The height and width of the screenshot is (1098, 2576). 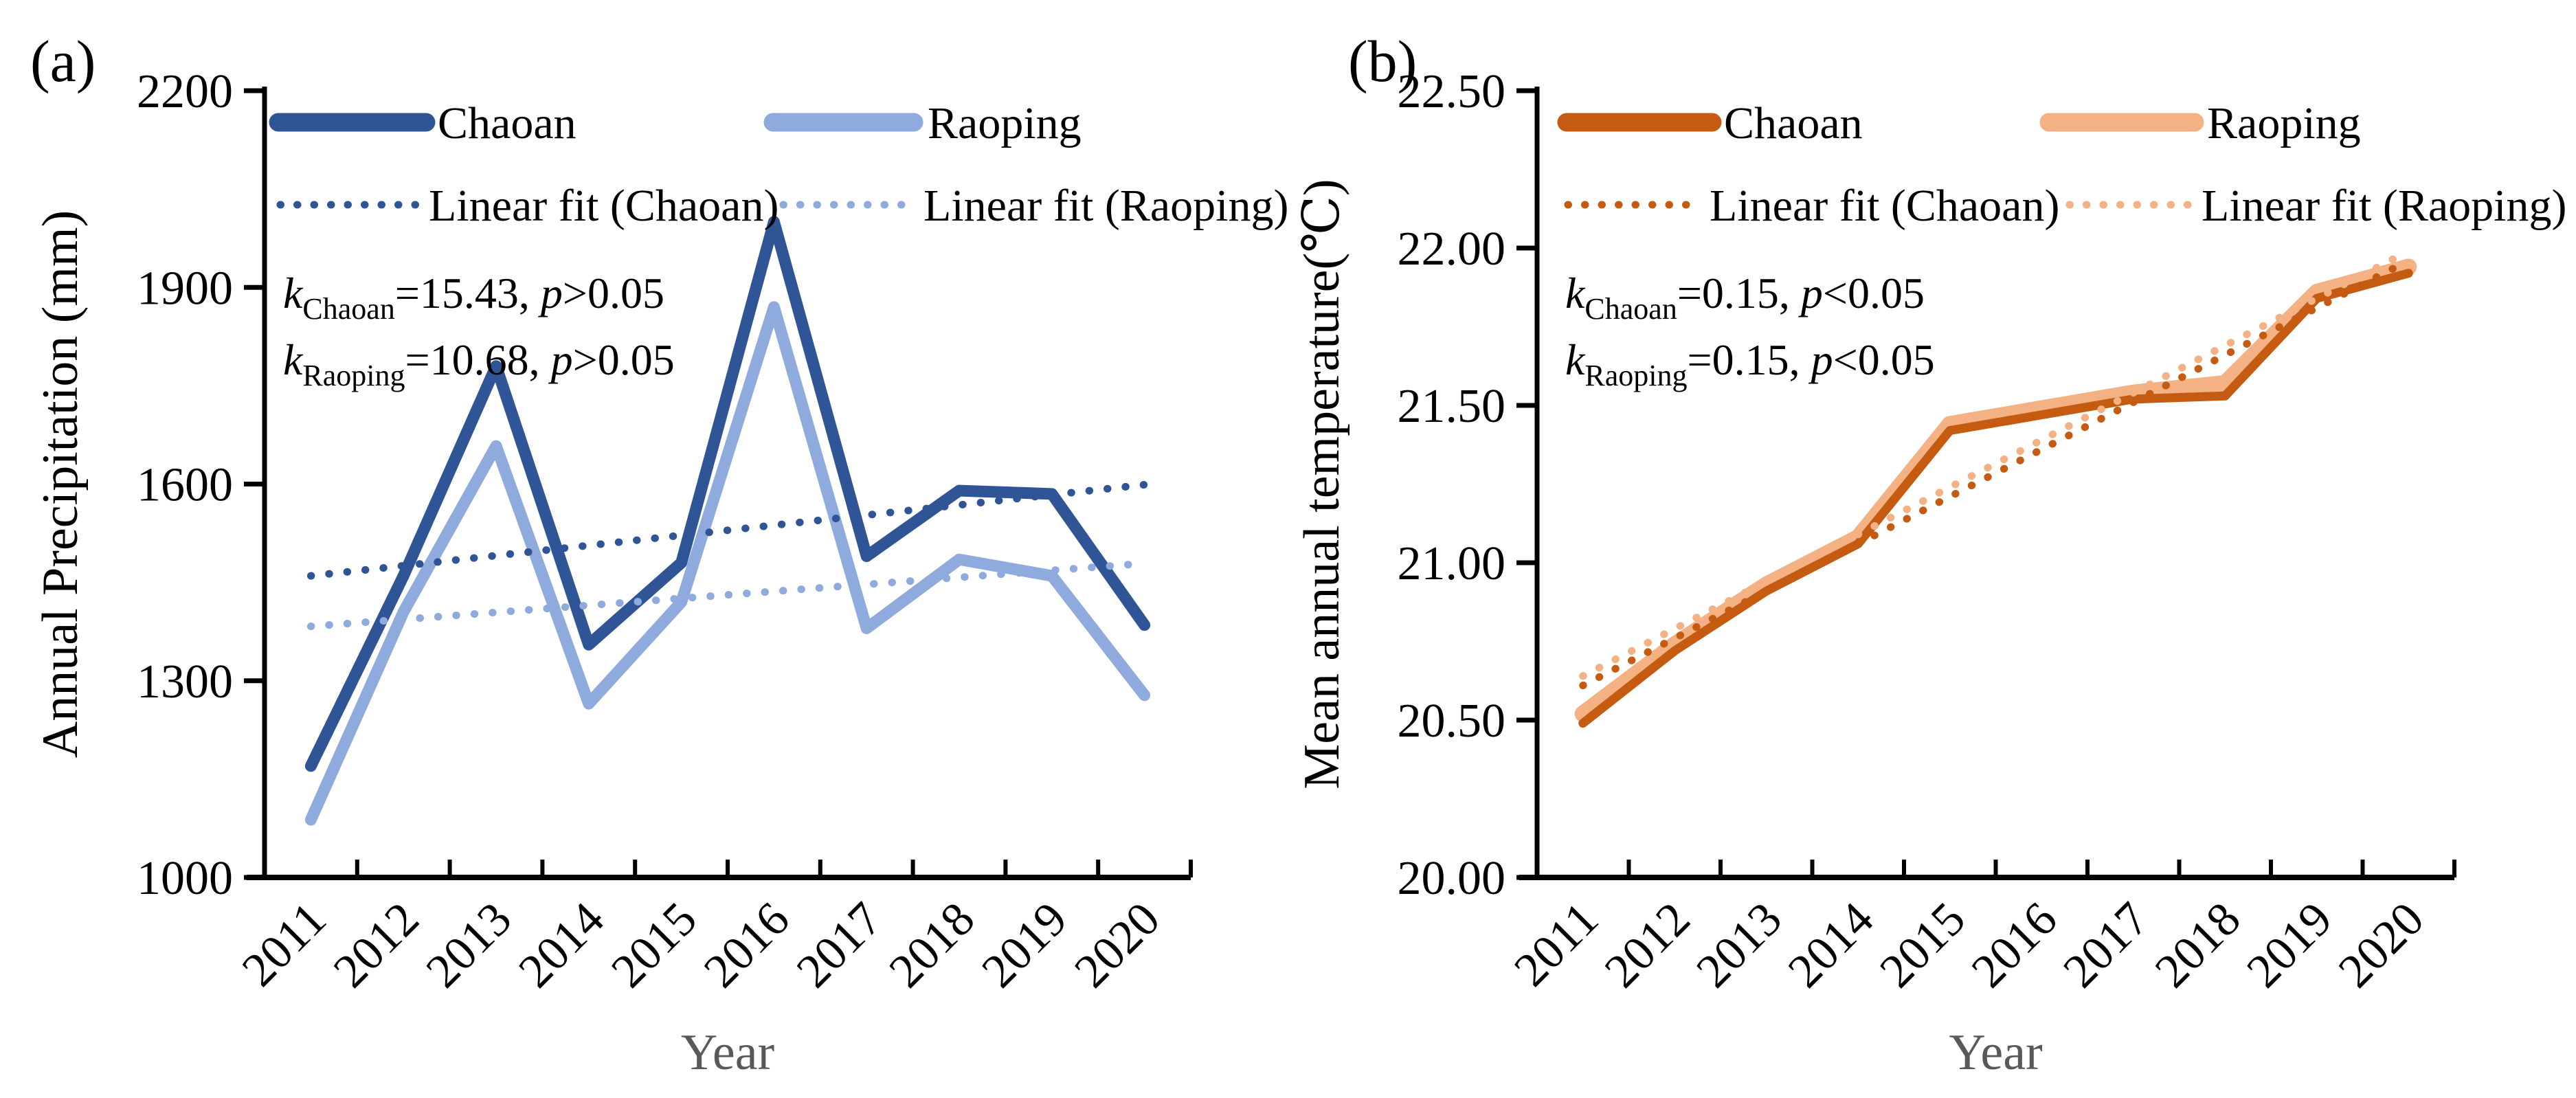 What do you see at coordinates (60, 484) in the screenshot?
I see `y-axis-title: Annual Precipitation (mm)` at bounding box center [60, 484].